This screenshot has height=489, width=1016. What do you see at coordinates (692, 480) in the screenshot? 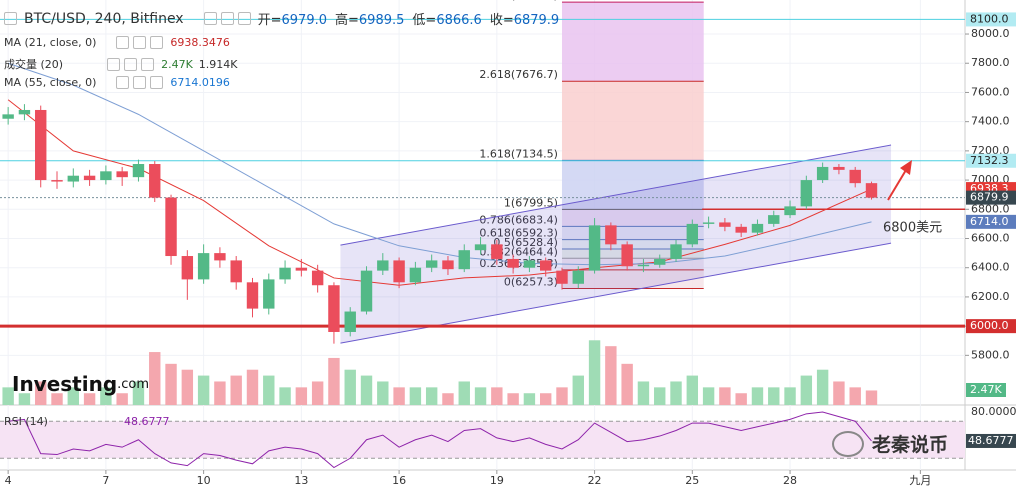
I see `x-tick-label: 25` at bounding box center [692, 480].